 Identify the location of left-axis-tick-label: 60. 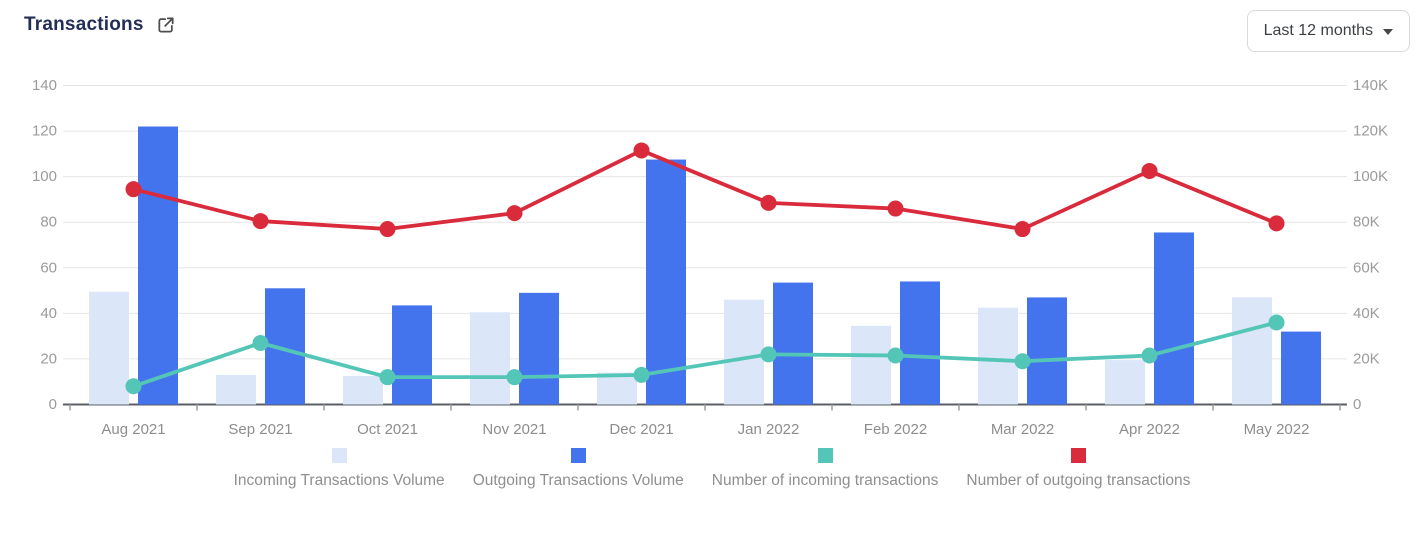
(48, 267).